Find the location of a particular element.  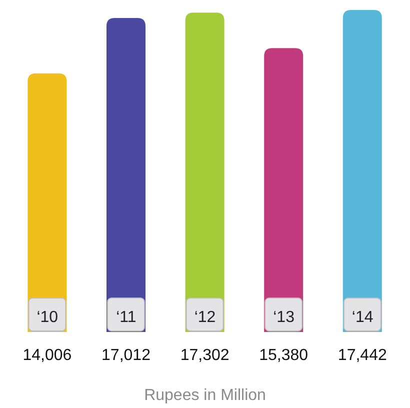

x-axis-title: Rupees in Million is located at coordinates (205, 395).